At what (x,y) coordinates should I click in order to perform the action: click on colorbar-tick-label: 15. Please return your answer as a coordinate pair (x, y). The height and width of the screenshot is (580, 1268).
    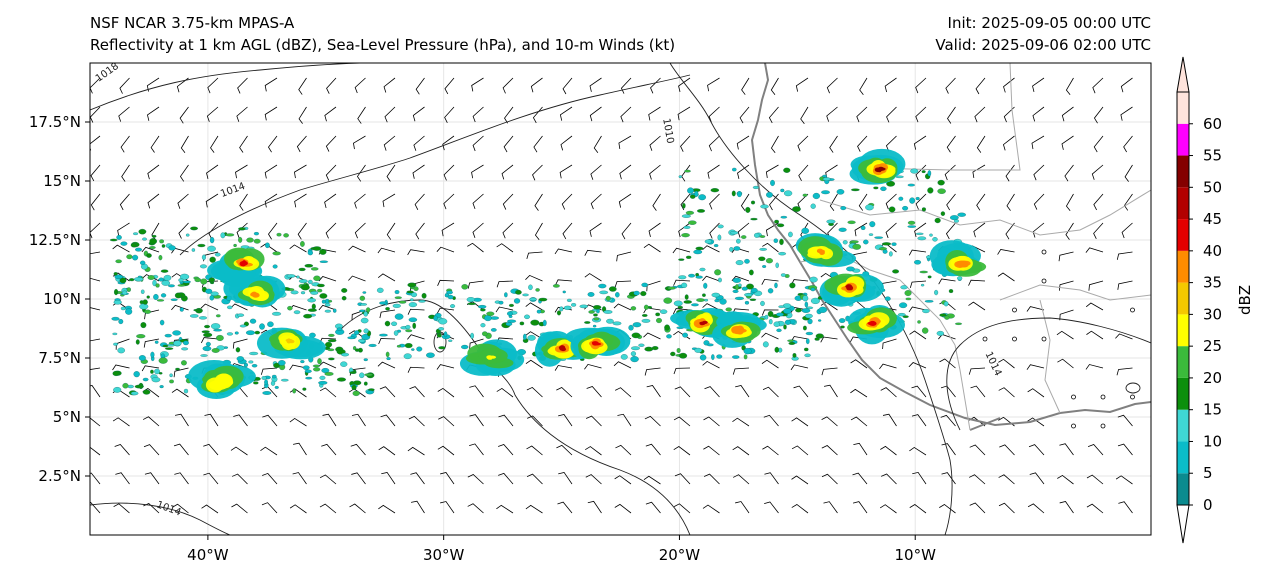
    Looking at the image, I should click on (1212, 410).